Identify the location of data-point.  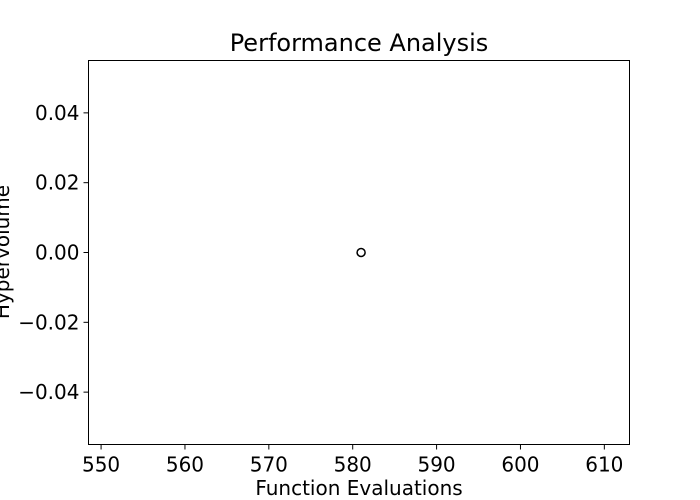
(361, 252).